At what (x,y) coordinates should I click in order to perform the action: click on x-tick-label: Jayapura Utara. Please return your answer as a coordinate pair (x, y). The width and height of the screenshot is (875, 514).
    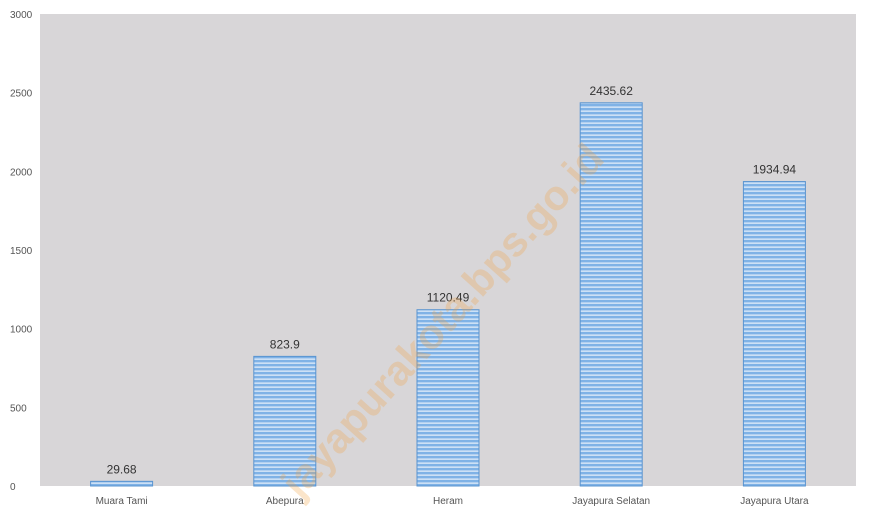
    Looking at the image, I should click on (774, 501).